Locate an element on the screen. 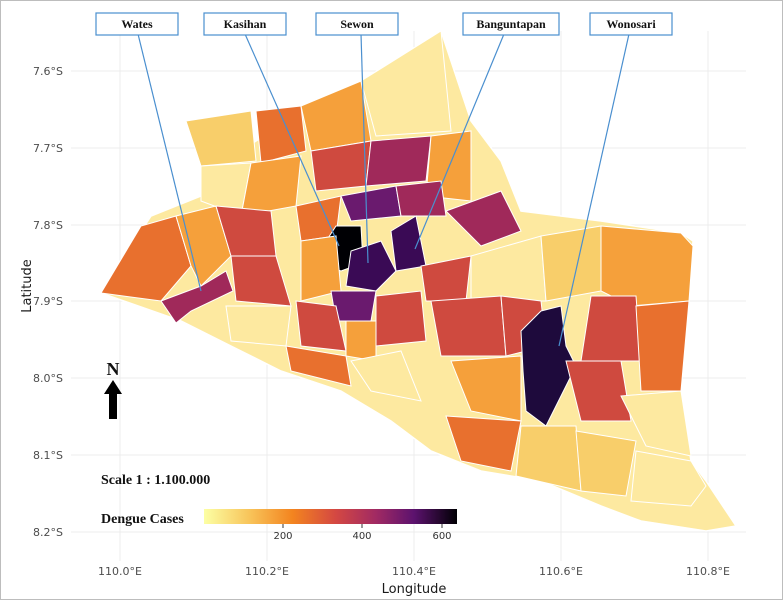 This screenshot has height=601, width=783. north-label: N is located at coordinates (113, 369).